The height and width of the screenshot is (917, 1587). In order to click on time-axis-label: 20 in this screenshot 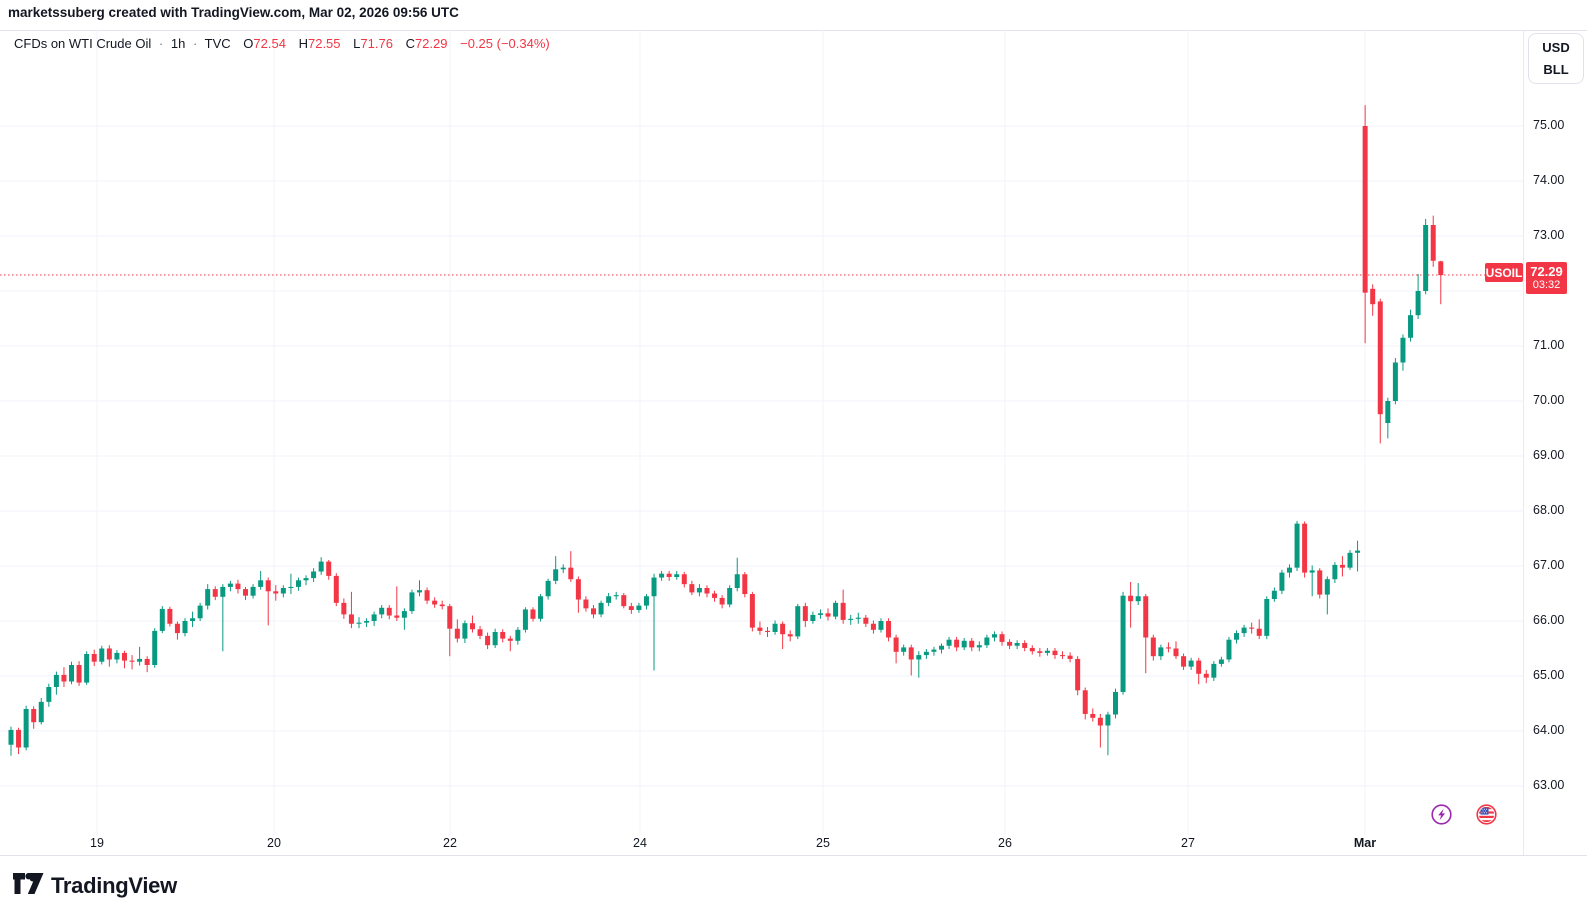, I will do `click(274, 843)`.